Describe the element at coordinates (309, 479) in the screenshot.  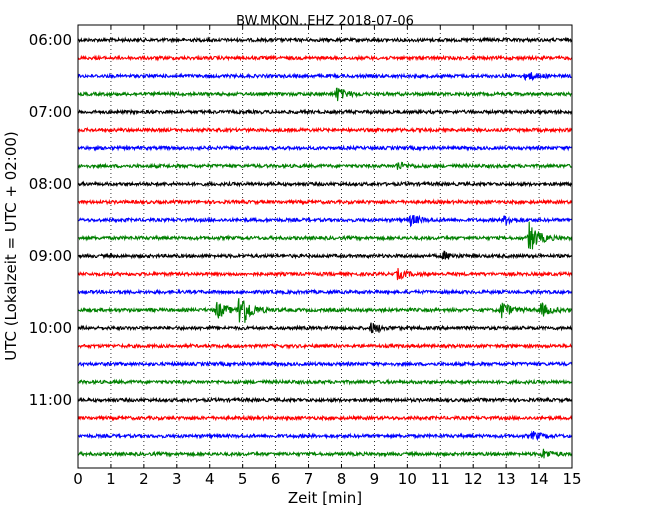
I see `x-tick-label: 7` at that location.